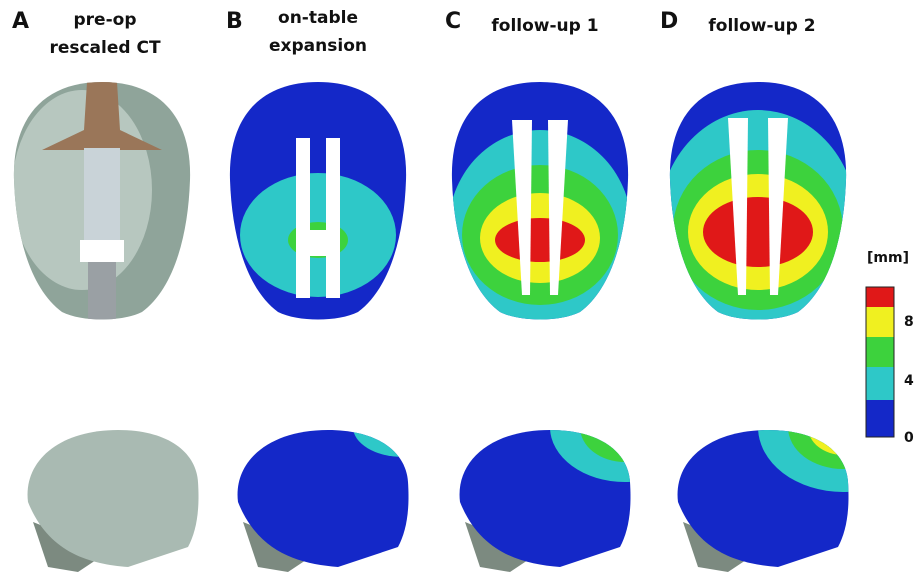  Describe the element at coordinates (763, 501) in the screenshot. I see `skull-side-d` at that location.